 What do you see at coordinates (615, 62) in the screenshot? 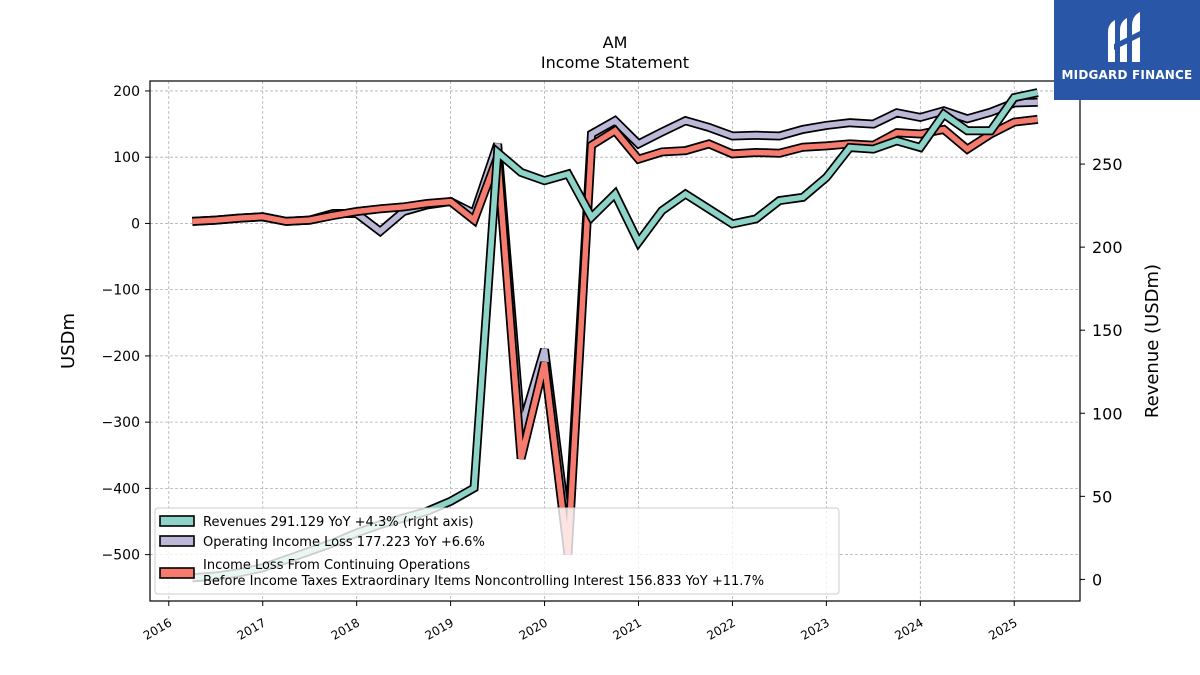
I see `chart-subtitle: Income Statement` at bounding box center [615, 62].